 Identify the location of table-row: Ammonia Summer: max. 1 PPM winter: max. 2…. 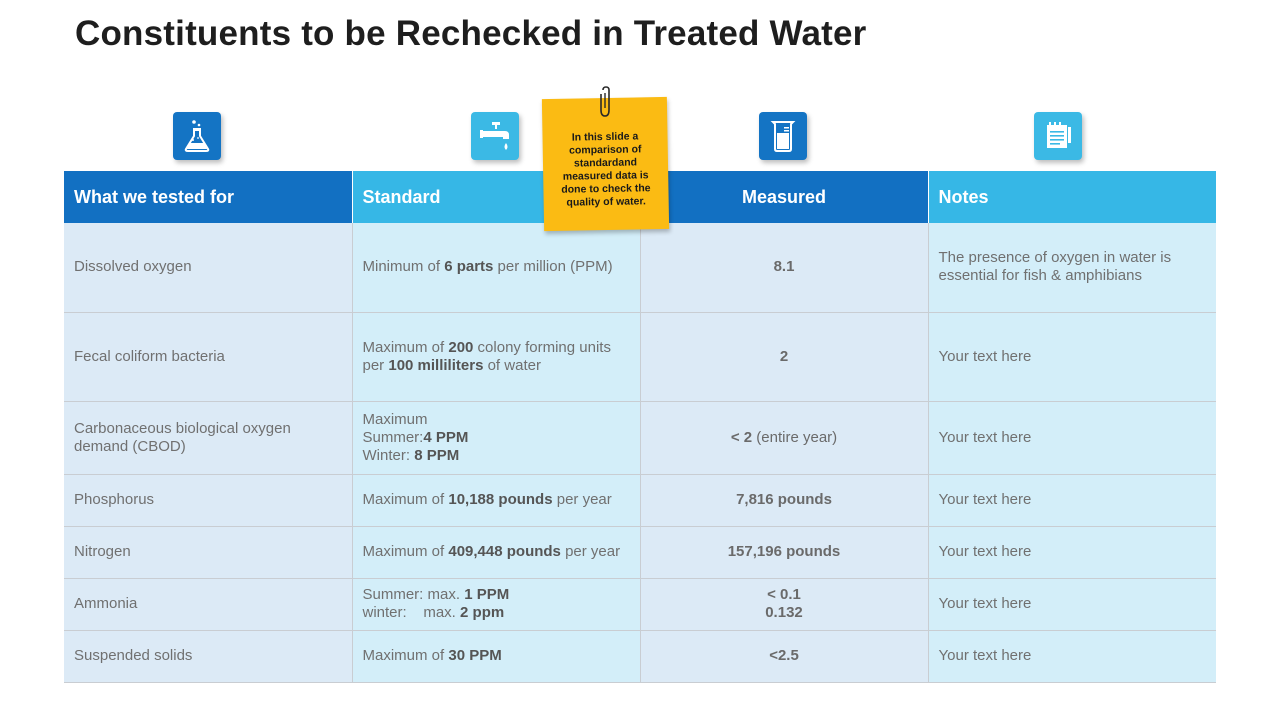
(640, 604).